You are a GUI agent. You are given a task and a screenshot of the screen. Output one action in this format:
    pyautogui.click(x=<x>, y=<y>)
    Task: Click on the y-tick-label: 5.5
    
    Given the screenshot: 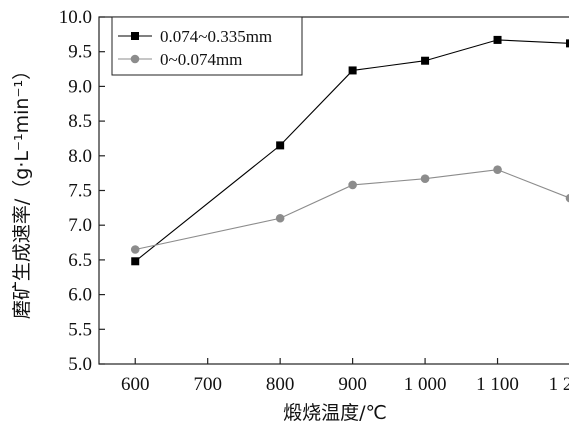 What is the action you would take?
    pyautogui.click(x=80, y=329)
    